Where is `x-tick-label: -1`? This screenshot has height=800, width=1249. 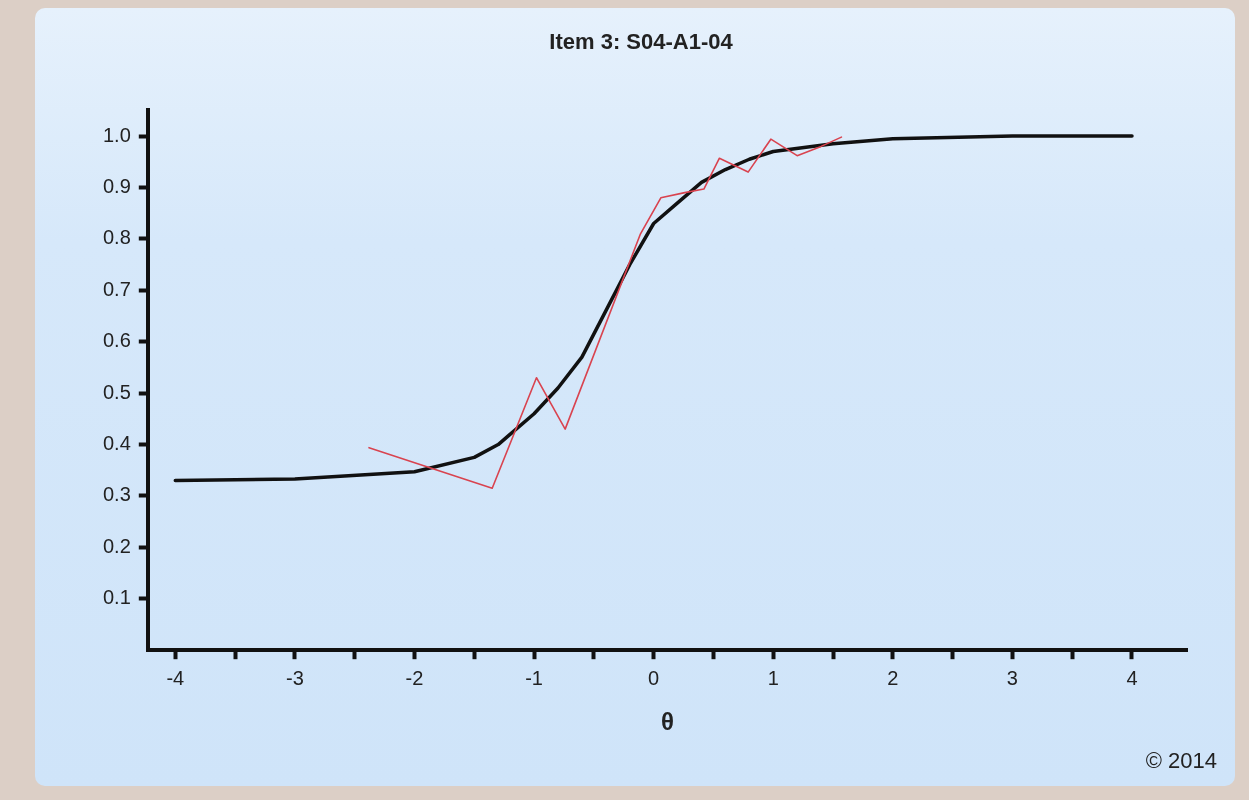
x-tick-label: -1 is located at coordinates (534, 677).